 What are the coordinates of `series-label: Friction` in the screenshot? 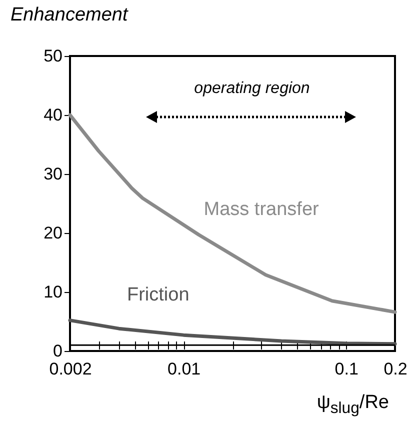 It's located at (158, 295).